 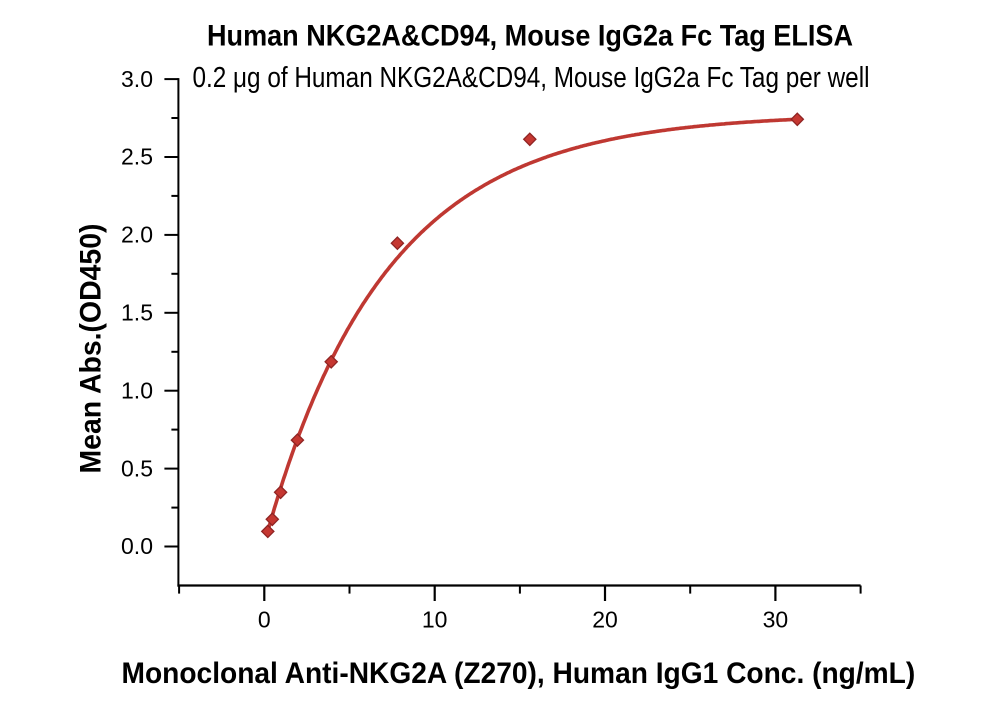 What do you see at coordinates (137, 79) in the screenshot?
I see `svg-text: 3.0` at bounding box center [137, 79].